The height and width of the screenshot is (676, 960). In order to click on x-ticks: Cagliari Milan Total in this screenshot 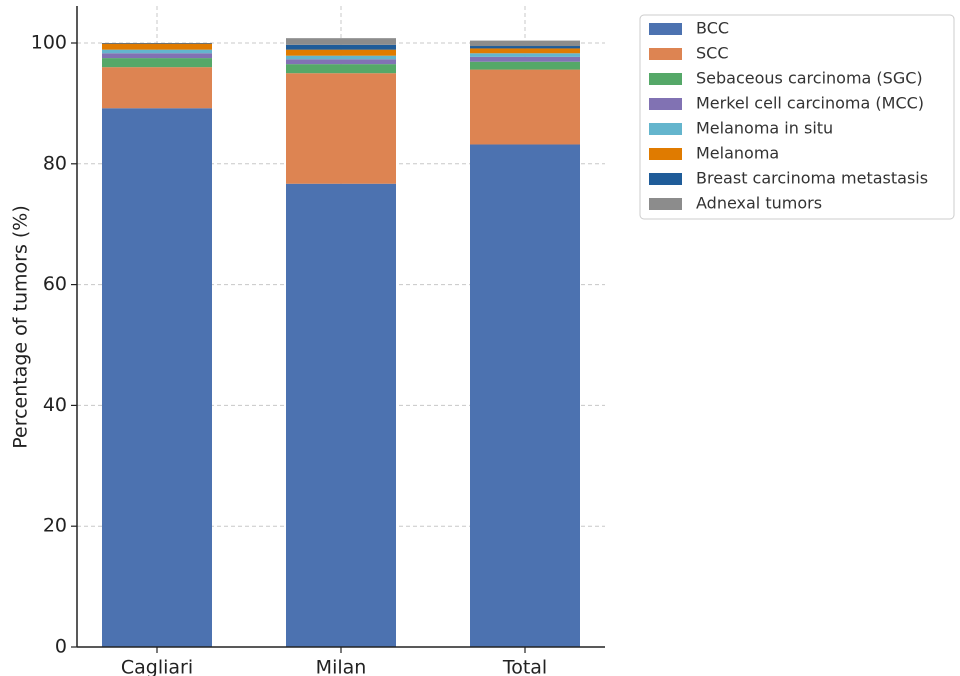, I will do `click(334, 661)`.